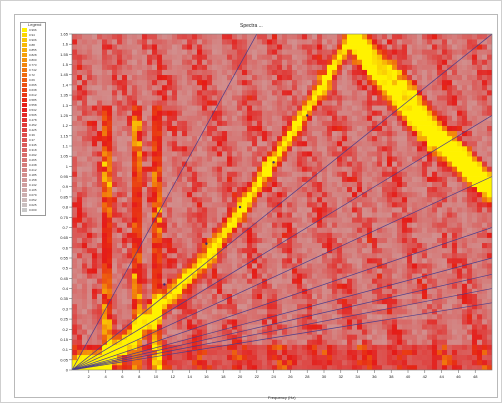 The height and width of the screenshot is (405, 504). I want to click on legend-entry: 0.532, so click(34, 110).